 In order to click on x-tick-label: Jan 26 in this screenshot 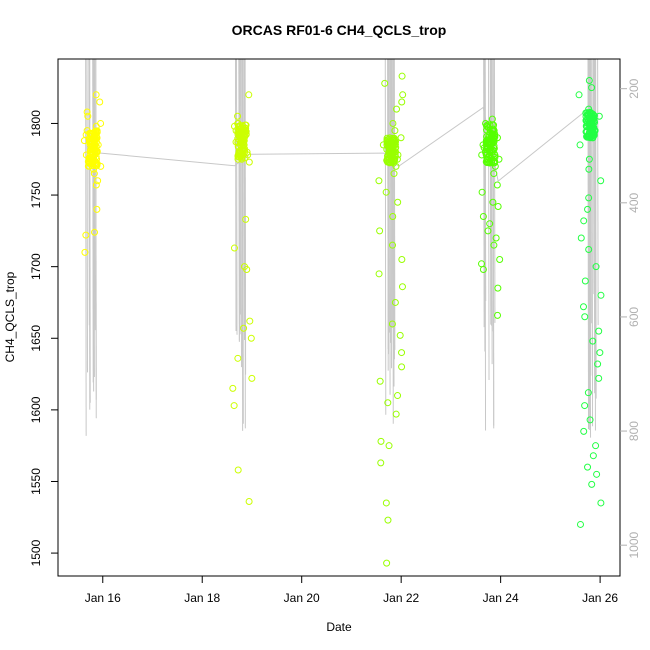, I will do `click(600, 598)`.